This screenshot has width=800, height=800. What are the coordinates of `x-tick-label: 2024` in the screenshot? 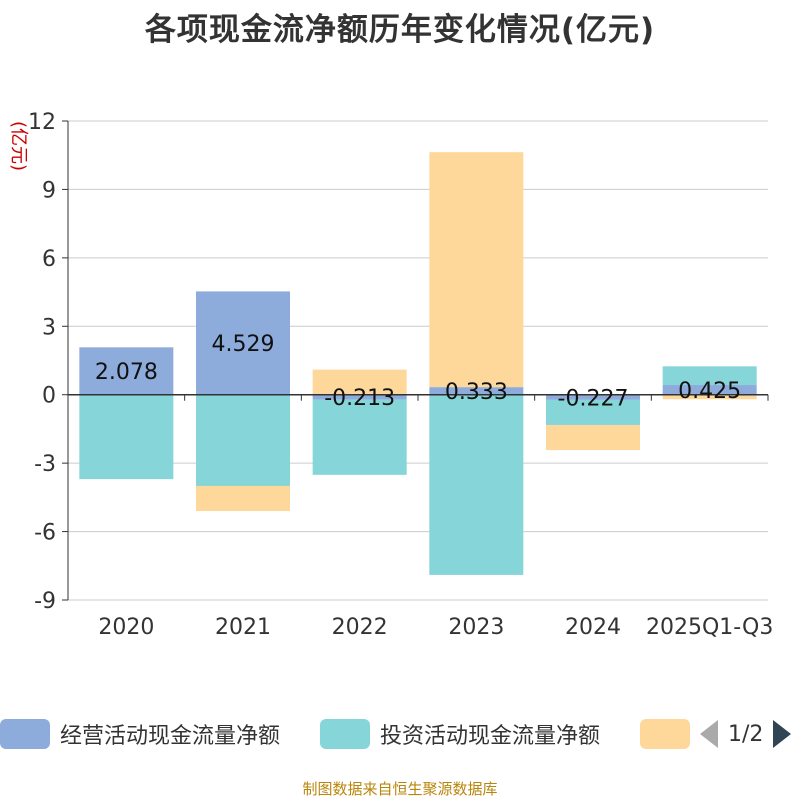 It's located at (593, 627).